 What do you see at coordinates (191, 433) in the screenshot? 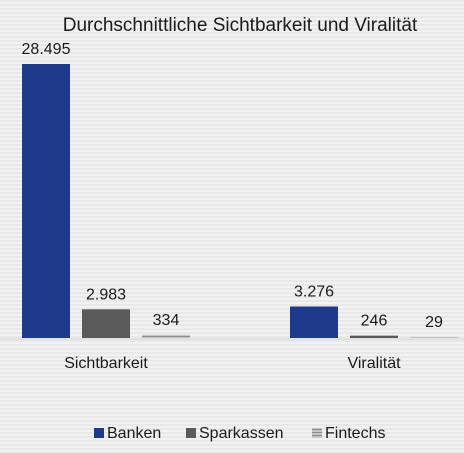
I see `legend-swatch-sparkassen` at bounding box center [191, 433].